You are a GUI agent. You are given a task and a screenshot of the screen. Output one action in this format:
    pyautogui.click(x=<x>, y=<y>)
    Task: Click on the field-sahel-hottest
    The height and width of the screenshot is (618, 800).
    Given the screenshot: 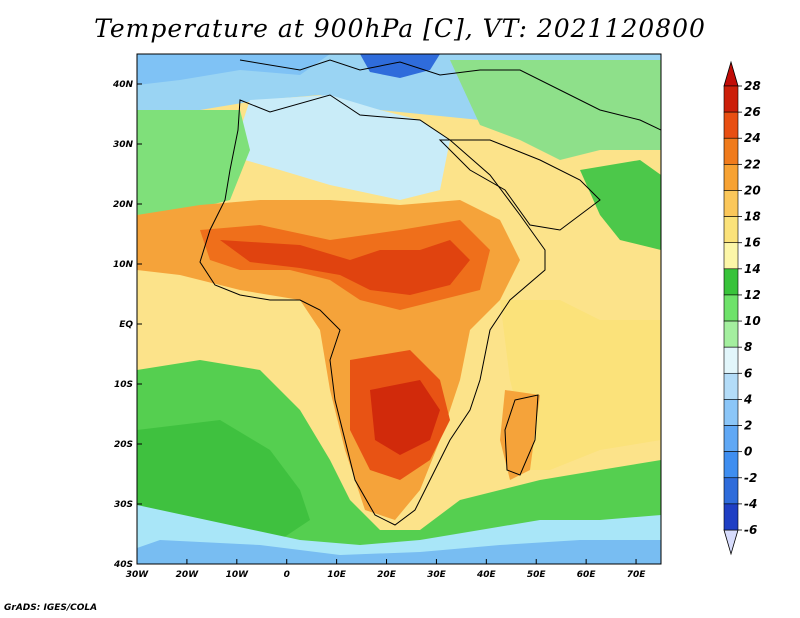 What is the action you would take?
    pyautogui.click(x=345, y=267)
    